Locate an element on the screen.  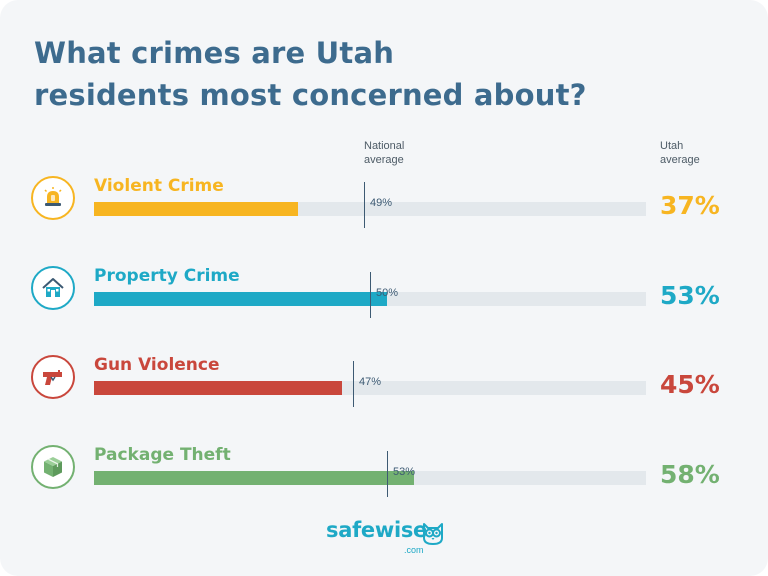
category-label: Package Theft is located at coordinates (162, 455).